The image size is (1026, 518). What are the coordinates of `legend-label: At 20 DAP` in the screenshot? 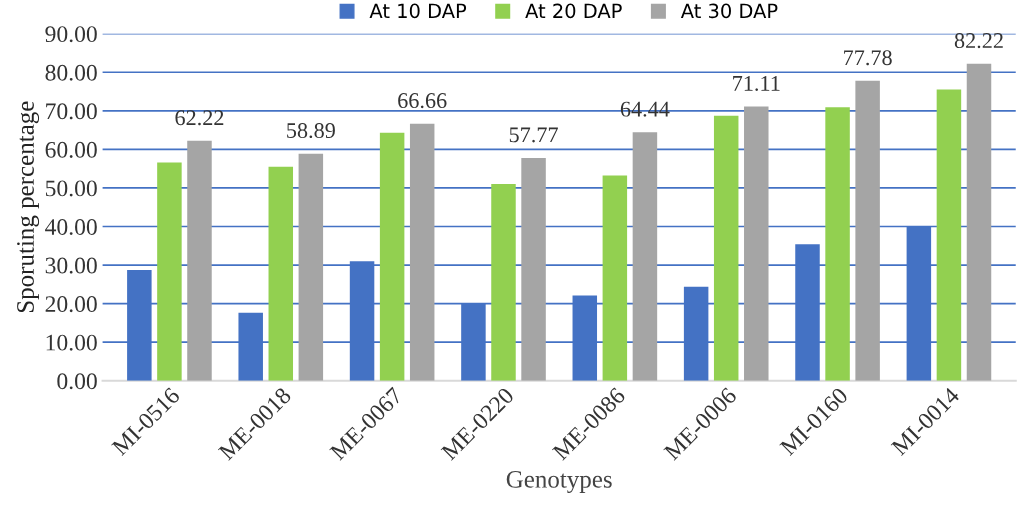 It's located at (573, 11).